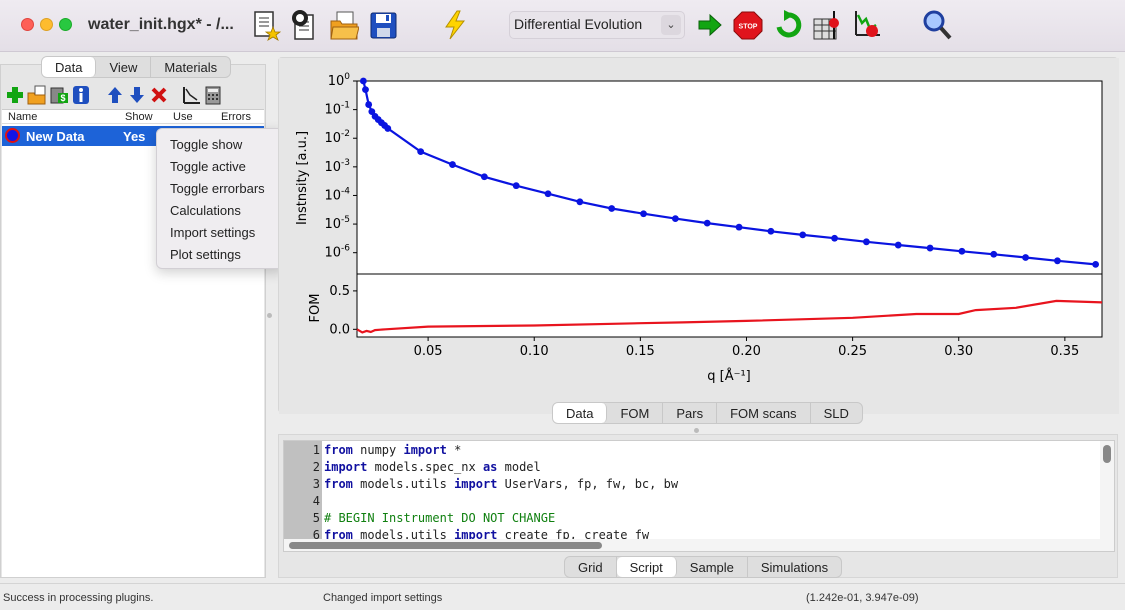 This screenshot has height=610, width=1125. Describe the element at coordinates (425, 450) in the screenshot. I see `code-token: import` at that location.